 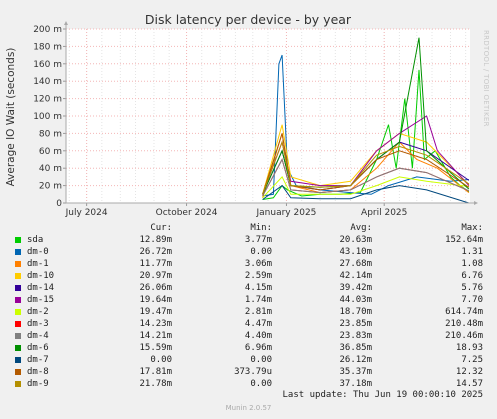 I want to click on legend-min: 3.06m, so click(x=258, y=264).